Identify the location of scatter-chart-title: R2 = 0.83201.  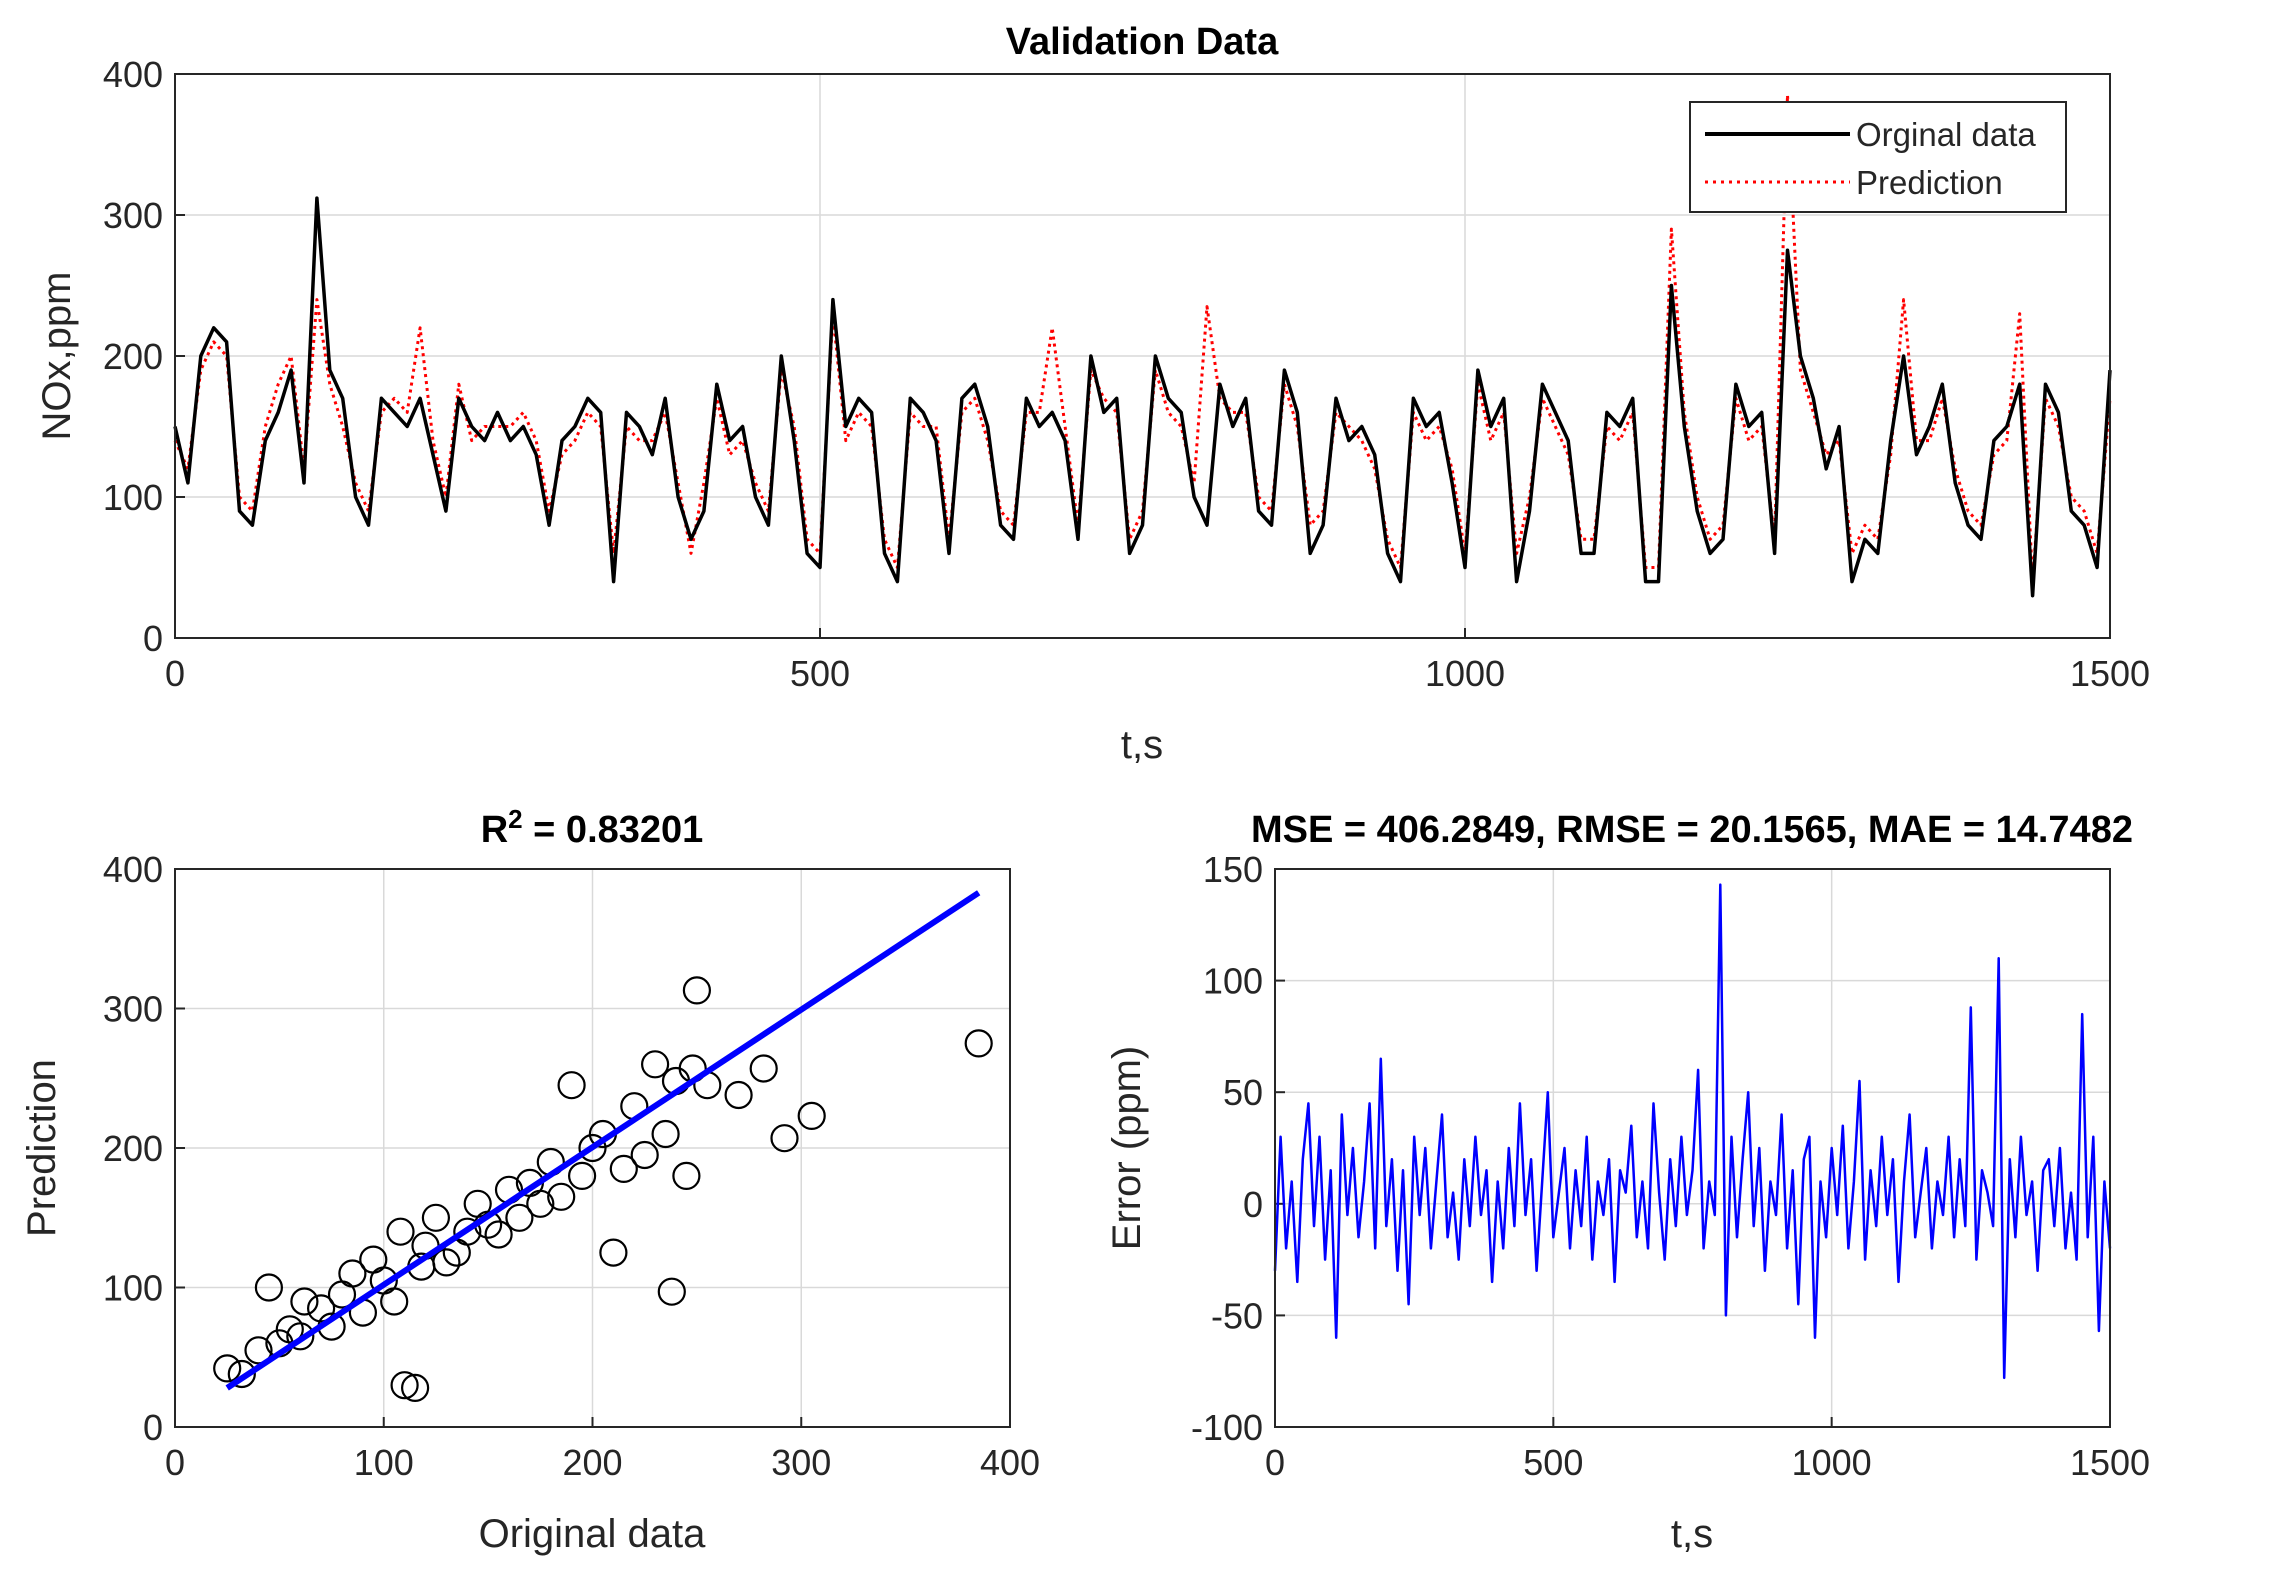
(592, 827).